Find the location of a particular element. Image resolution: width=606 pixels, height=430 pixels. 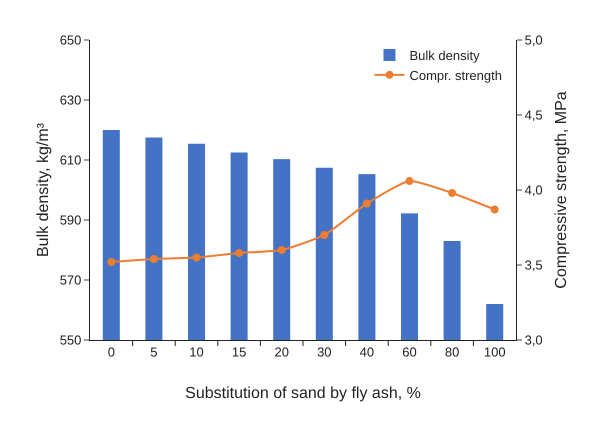

x-tick-label: 30 is located at coordinates (324, 352).